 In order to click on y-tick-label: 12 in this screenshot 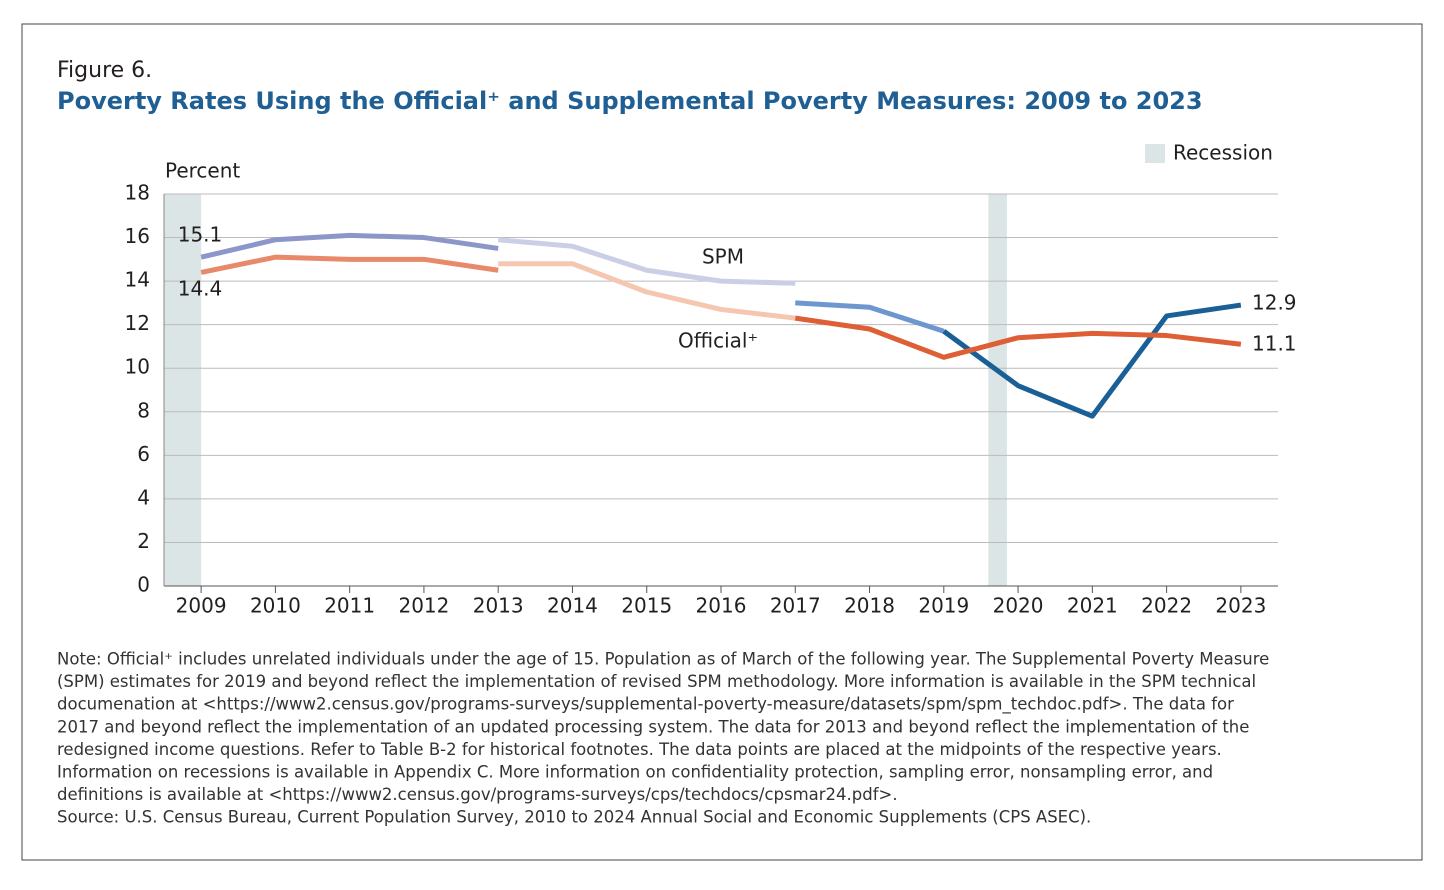, I will do `click(137, 323)`.